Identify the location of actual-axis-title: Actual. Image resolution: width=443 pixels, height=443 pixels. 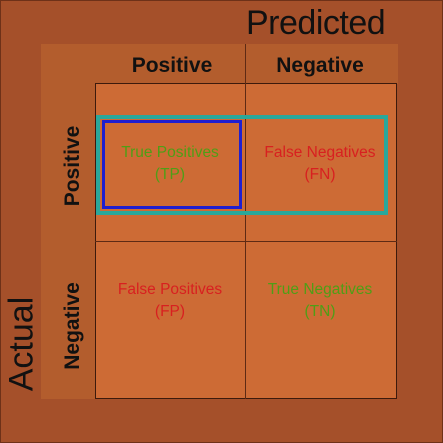
(21, 344).